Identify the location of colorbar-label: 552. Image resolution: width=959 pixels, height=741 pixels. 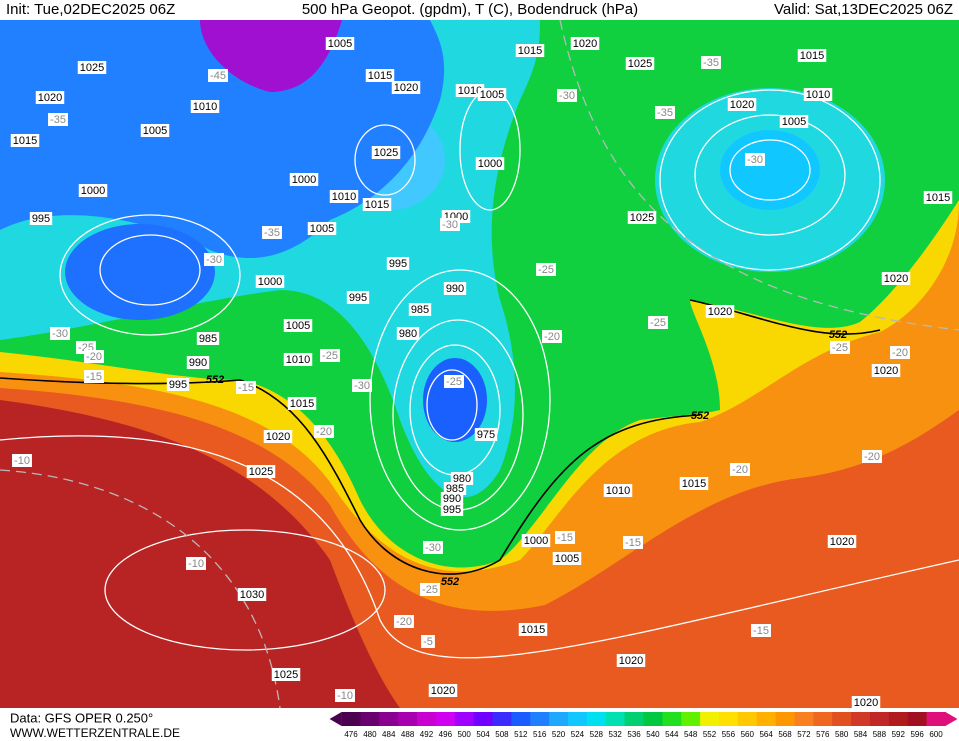
(710, 734).